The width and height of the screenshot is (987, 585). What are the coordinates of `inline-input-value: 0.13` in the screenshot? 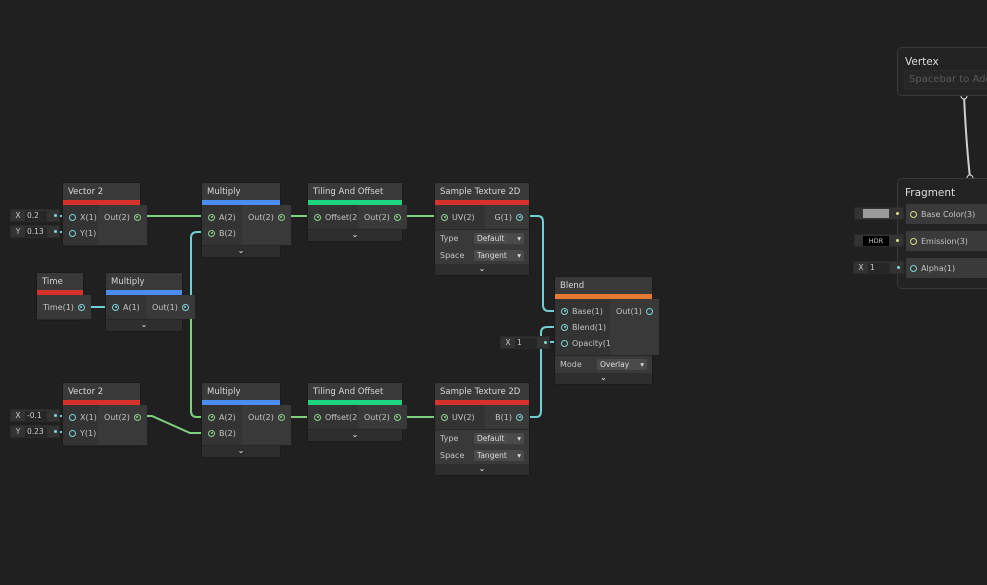 It's located at (36, 231).